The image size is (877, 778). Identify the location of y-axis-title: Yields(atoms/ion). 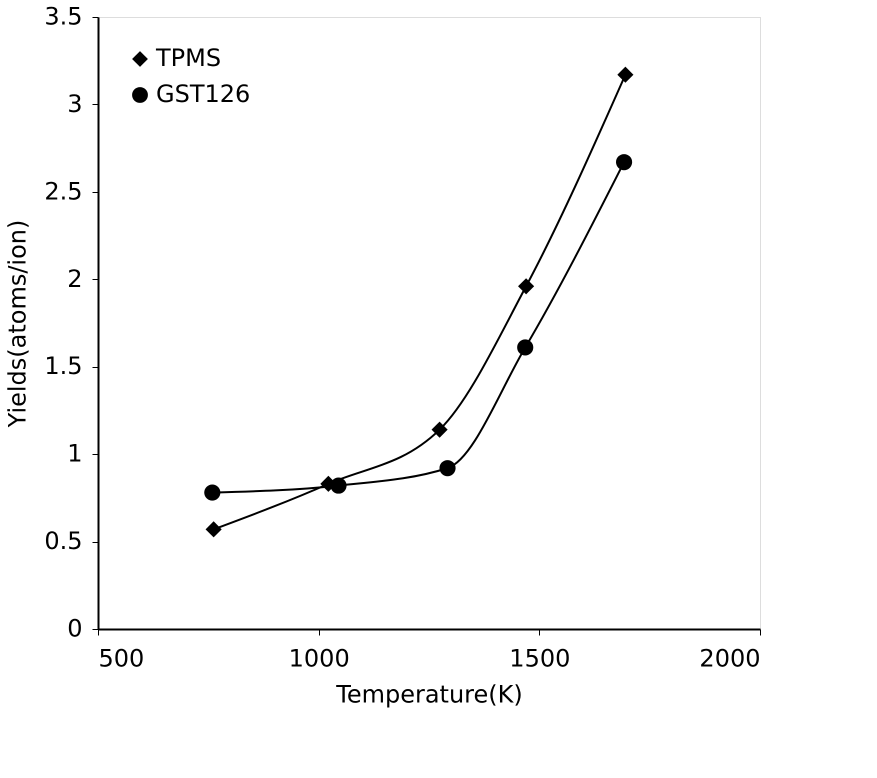
(17, 324).